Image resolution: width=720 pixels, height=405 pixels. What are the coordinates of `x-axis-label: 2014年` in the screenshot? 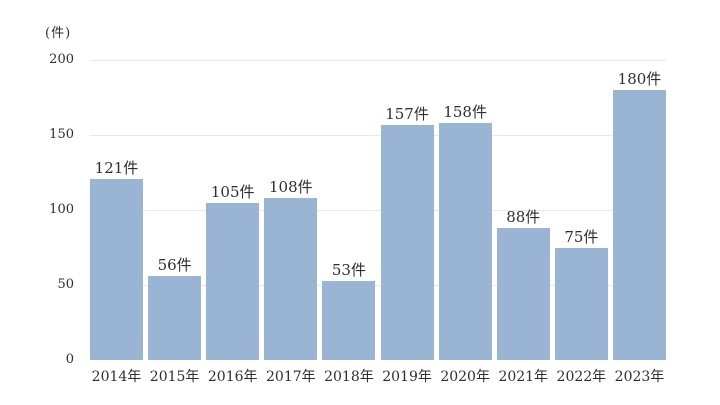 It's located at (116, 377).